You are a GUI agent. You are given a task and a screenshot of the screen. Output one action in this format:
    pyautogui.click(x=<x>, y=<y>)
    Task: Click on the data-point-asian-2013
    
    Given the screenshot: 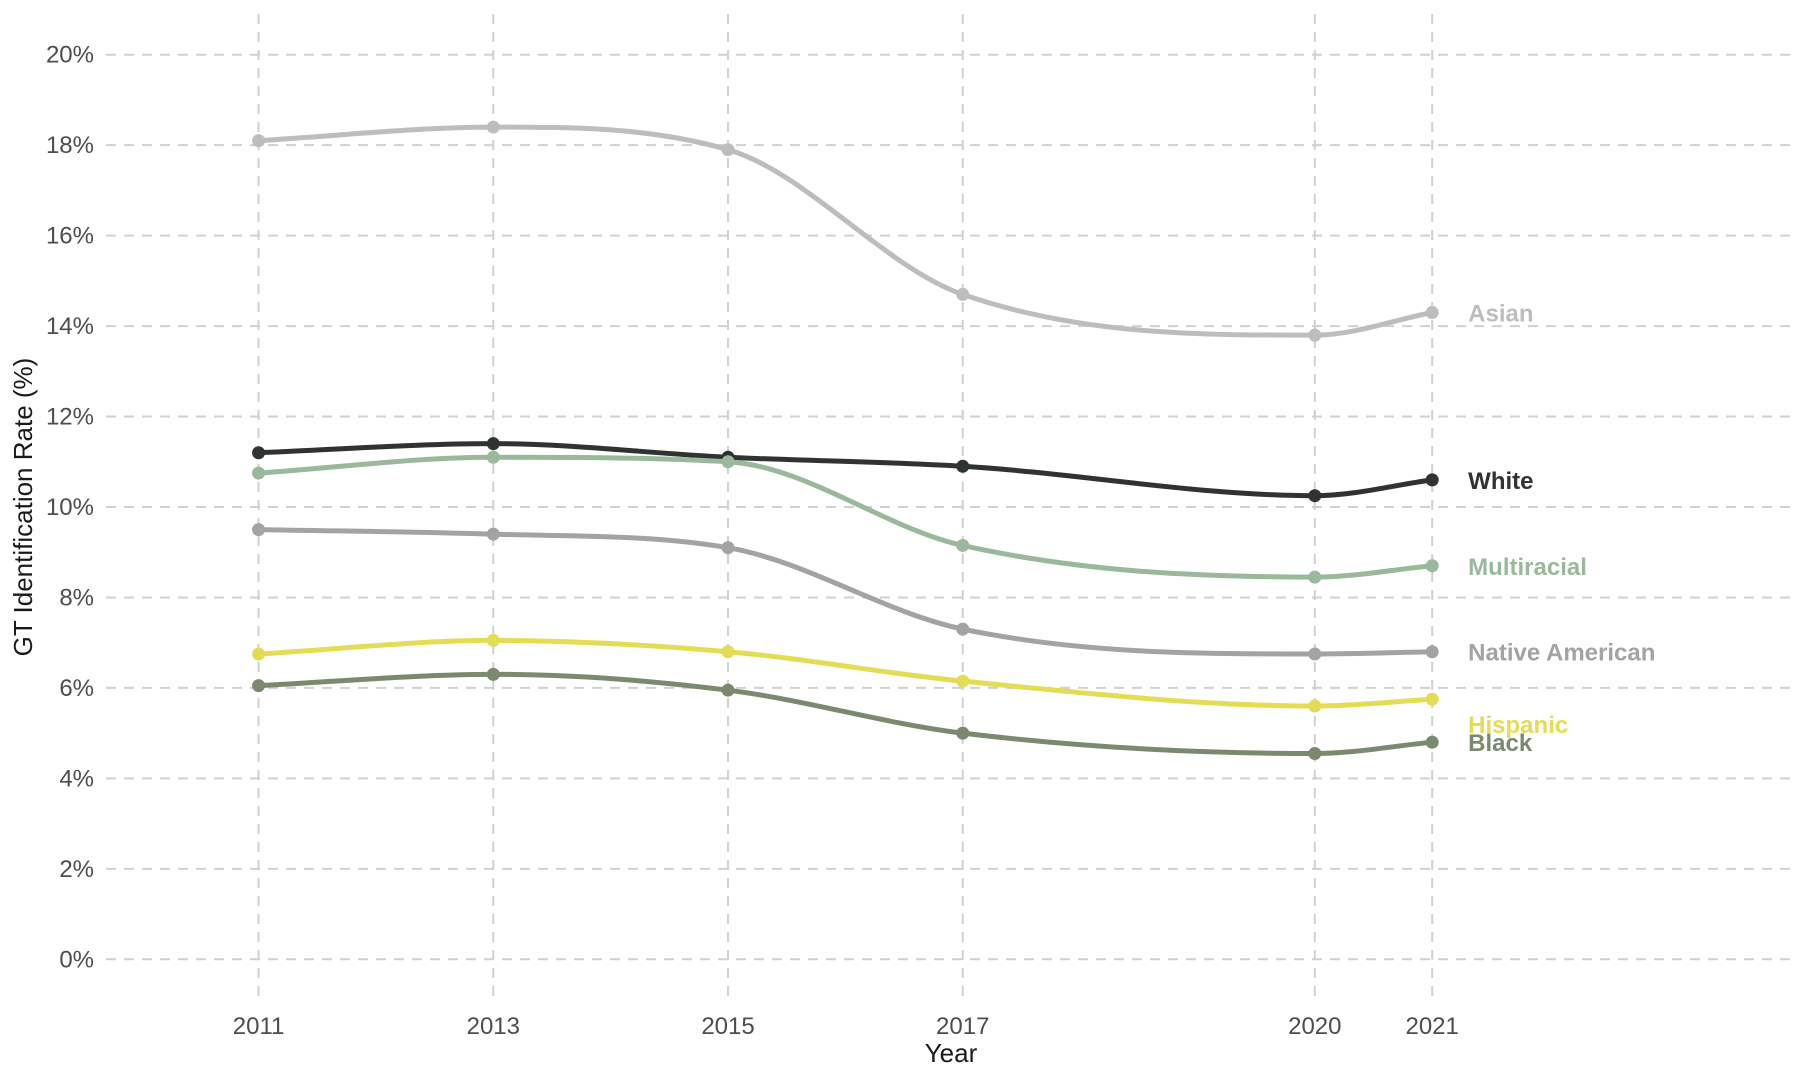 What is the action you would take?
    pyautogui.click(x=493, y=127)
    